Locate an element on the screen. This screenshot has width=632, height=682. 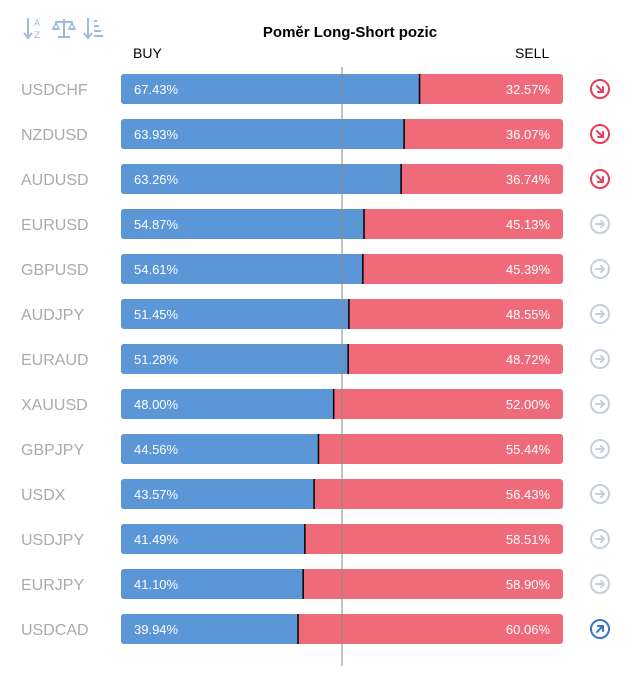
pair-label: USDX is located at coordinates (43, 495).